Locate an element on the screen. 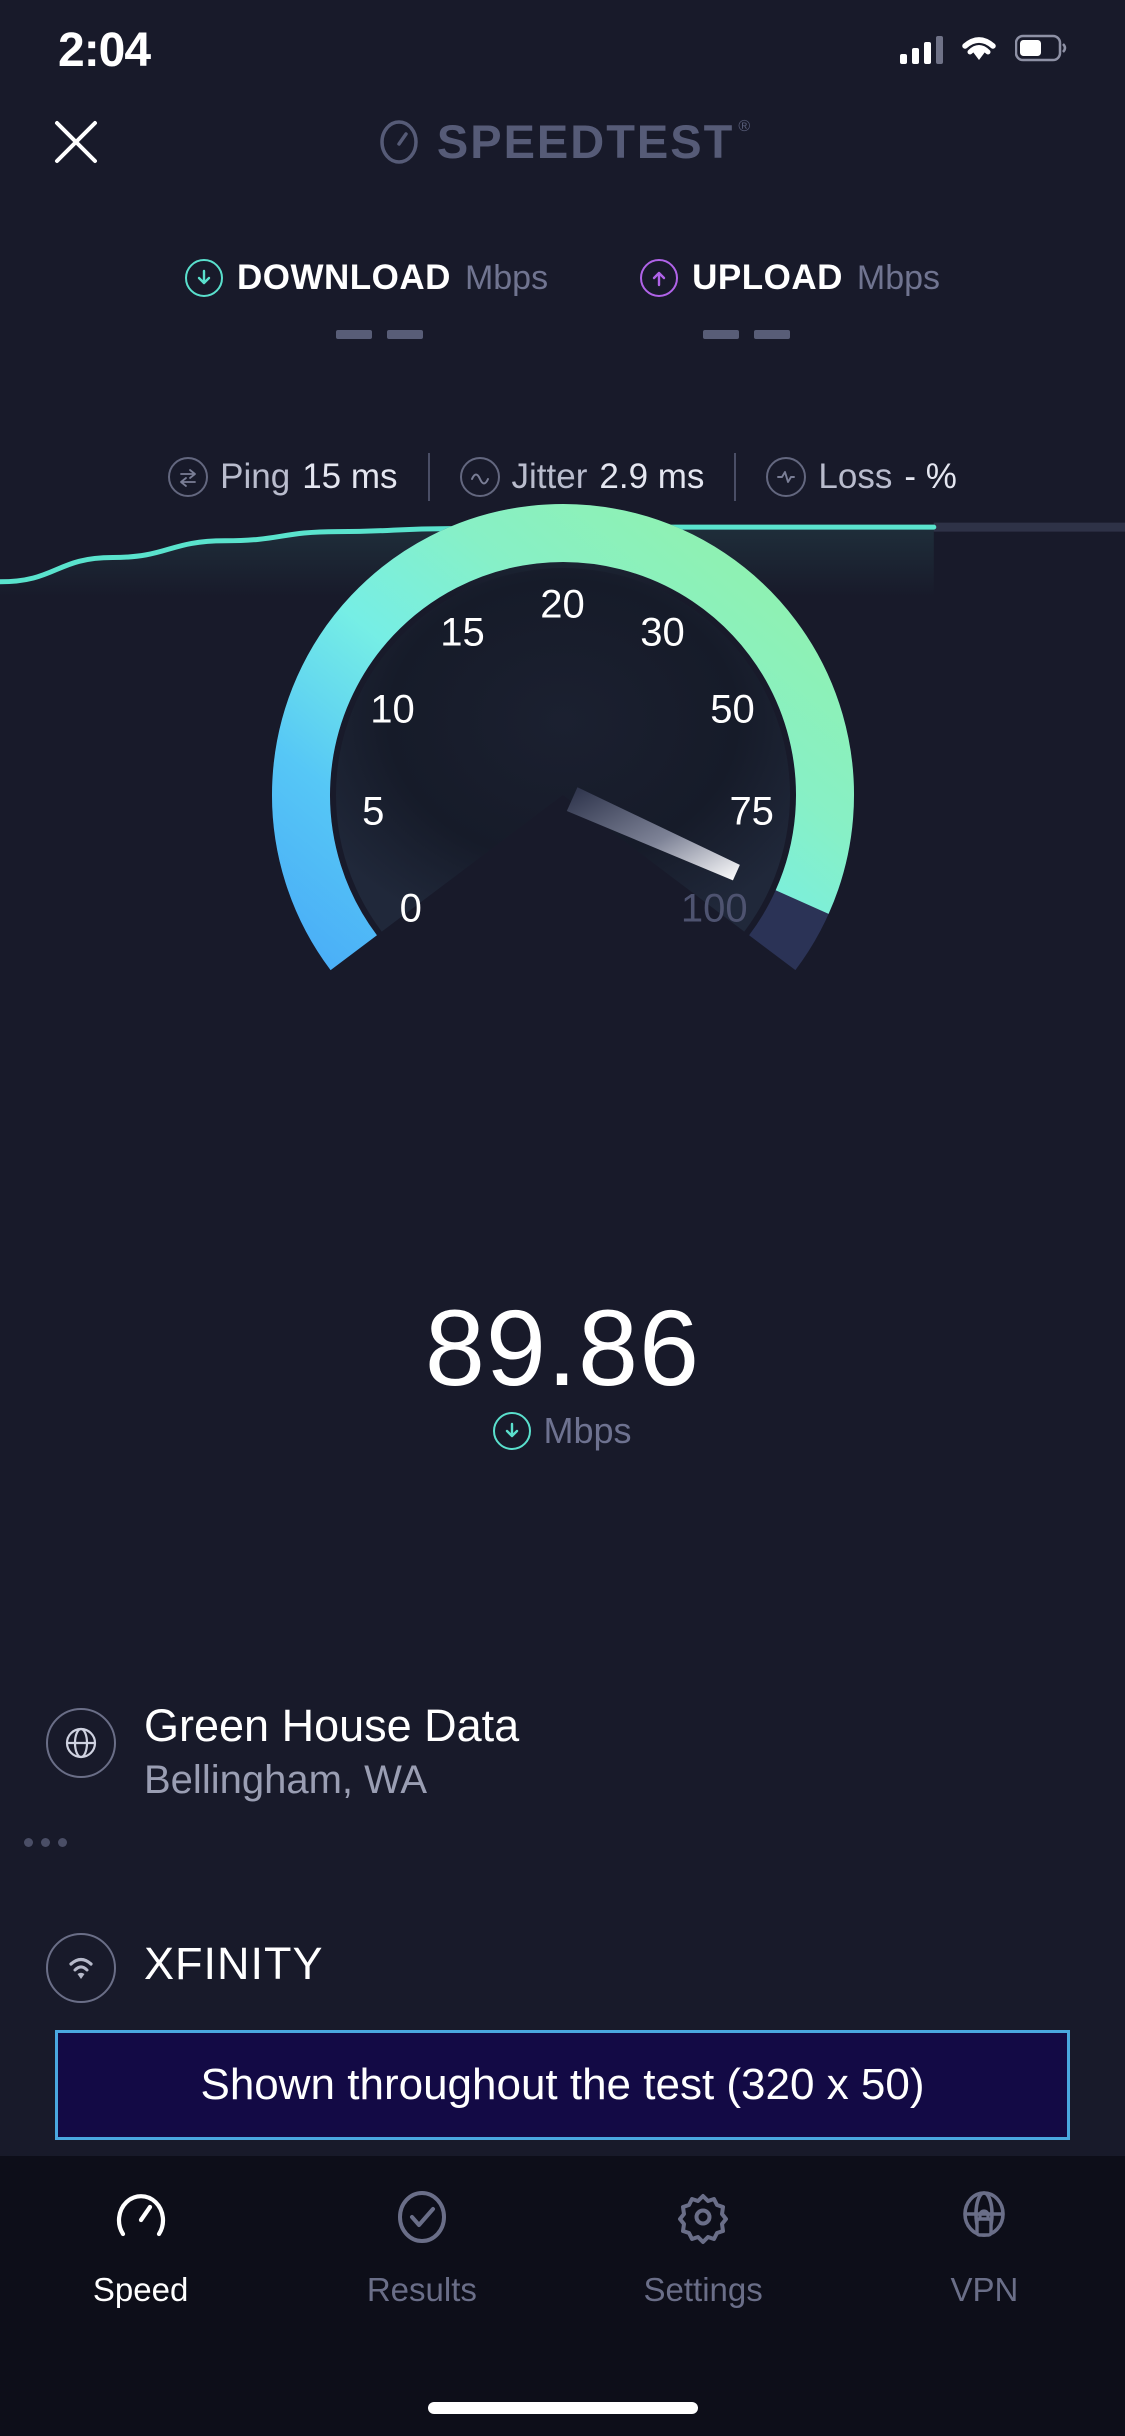  ping-icon is located at coordinates (188, 477).